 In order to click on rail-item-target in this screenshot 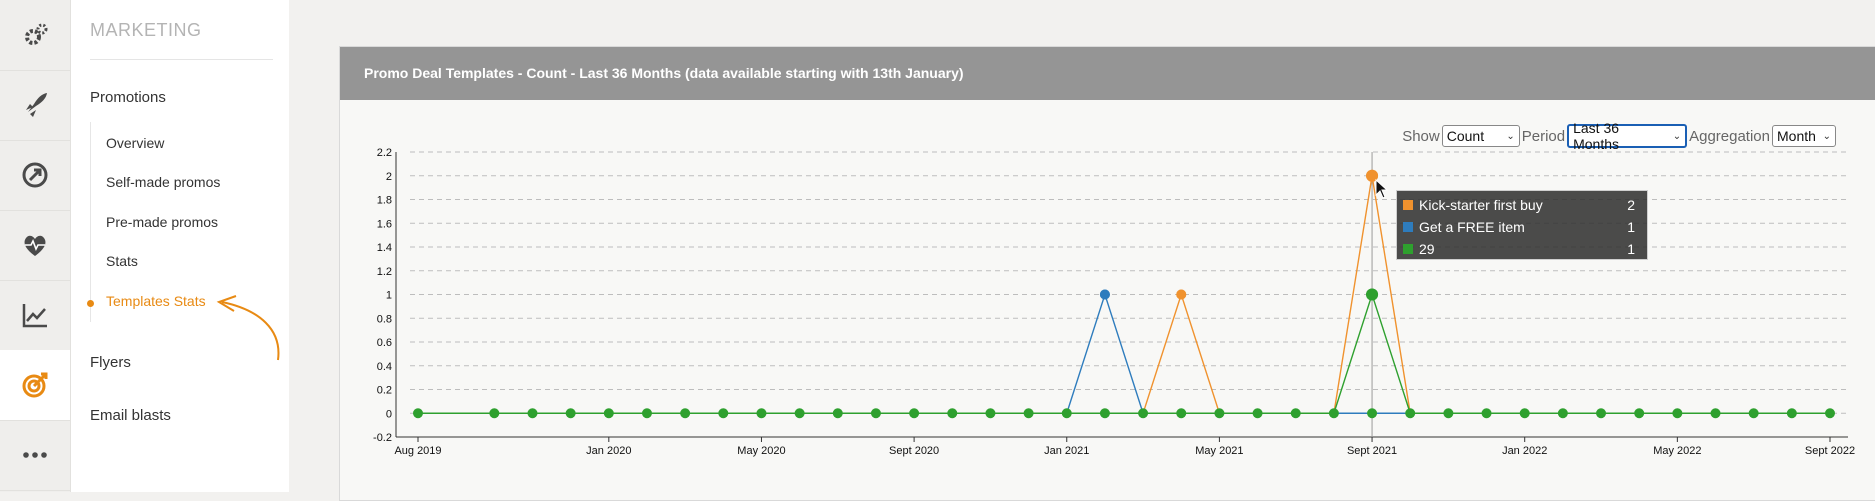, I will do `click(35, 385)`.